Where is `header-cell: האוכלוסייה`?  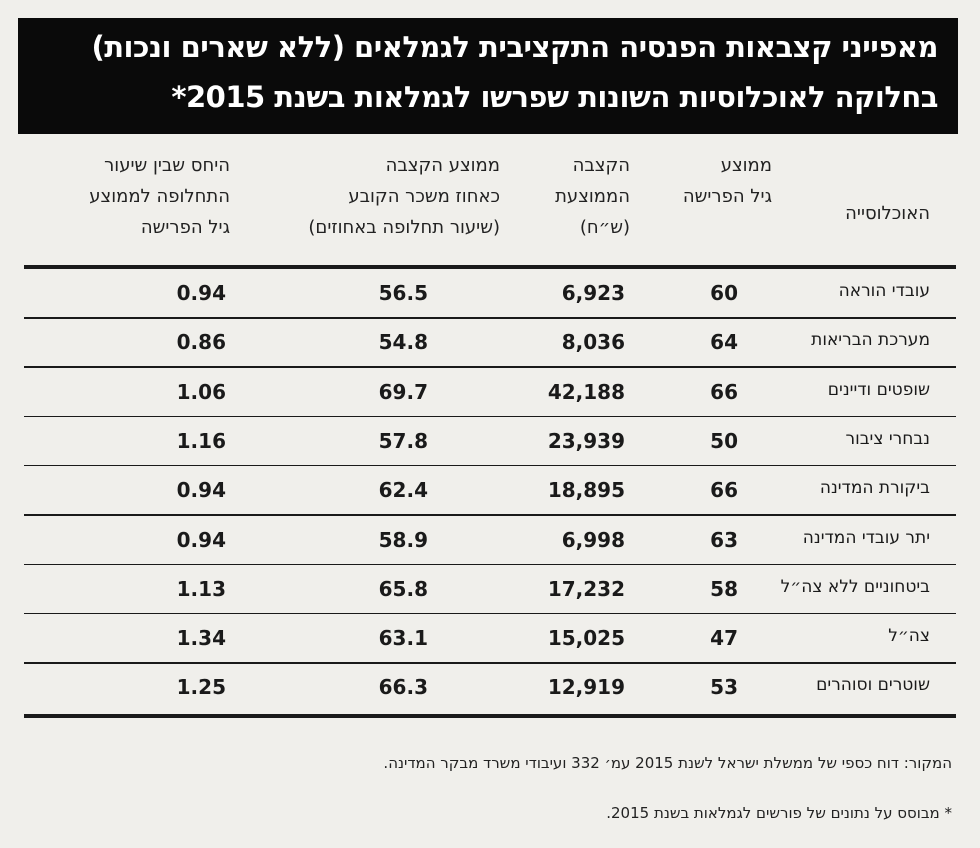
header-cell: האוכלוסייה is located at coordinates (887, 213).